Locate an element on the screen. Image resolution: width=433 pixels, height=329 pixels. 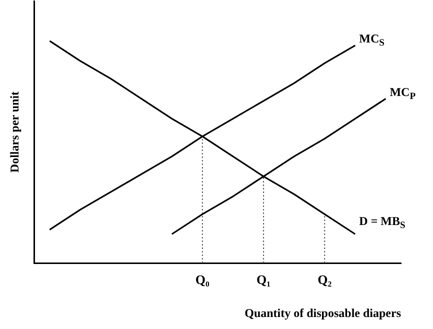
x-axis-title: Quantity of disposable diapers is located at coordinates (323, 313).